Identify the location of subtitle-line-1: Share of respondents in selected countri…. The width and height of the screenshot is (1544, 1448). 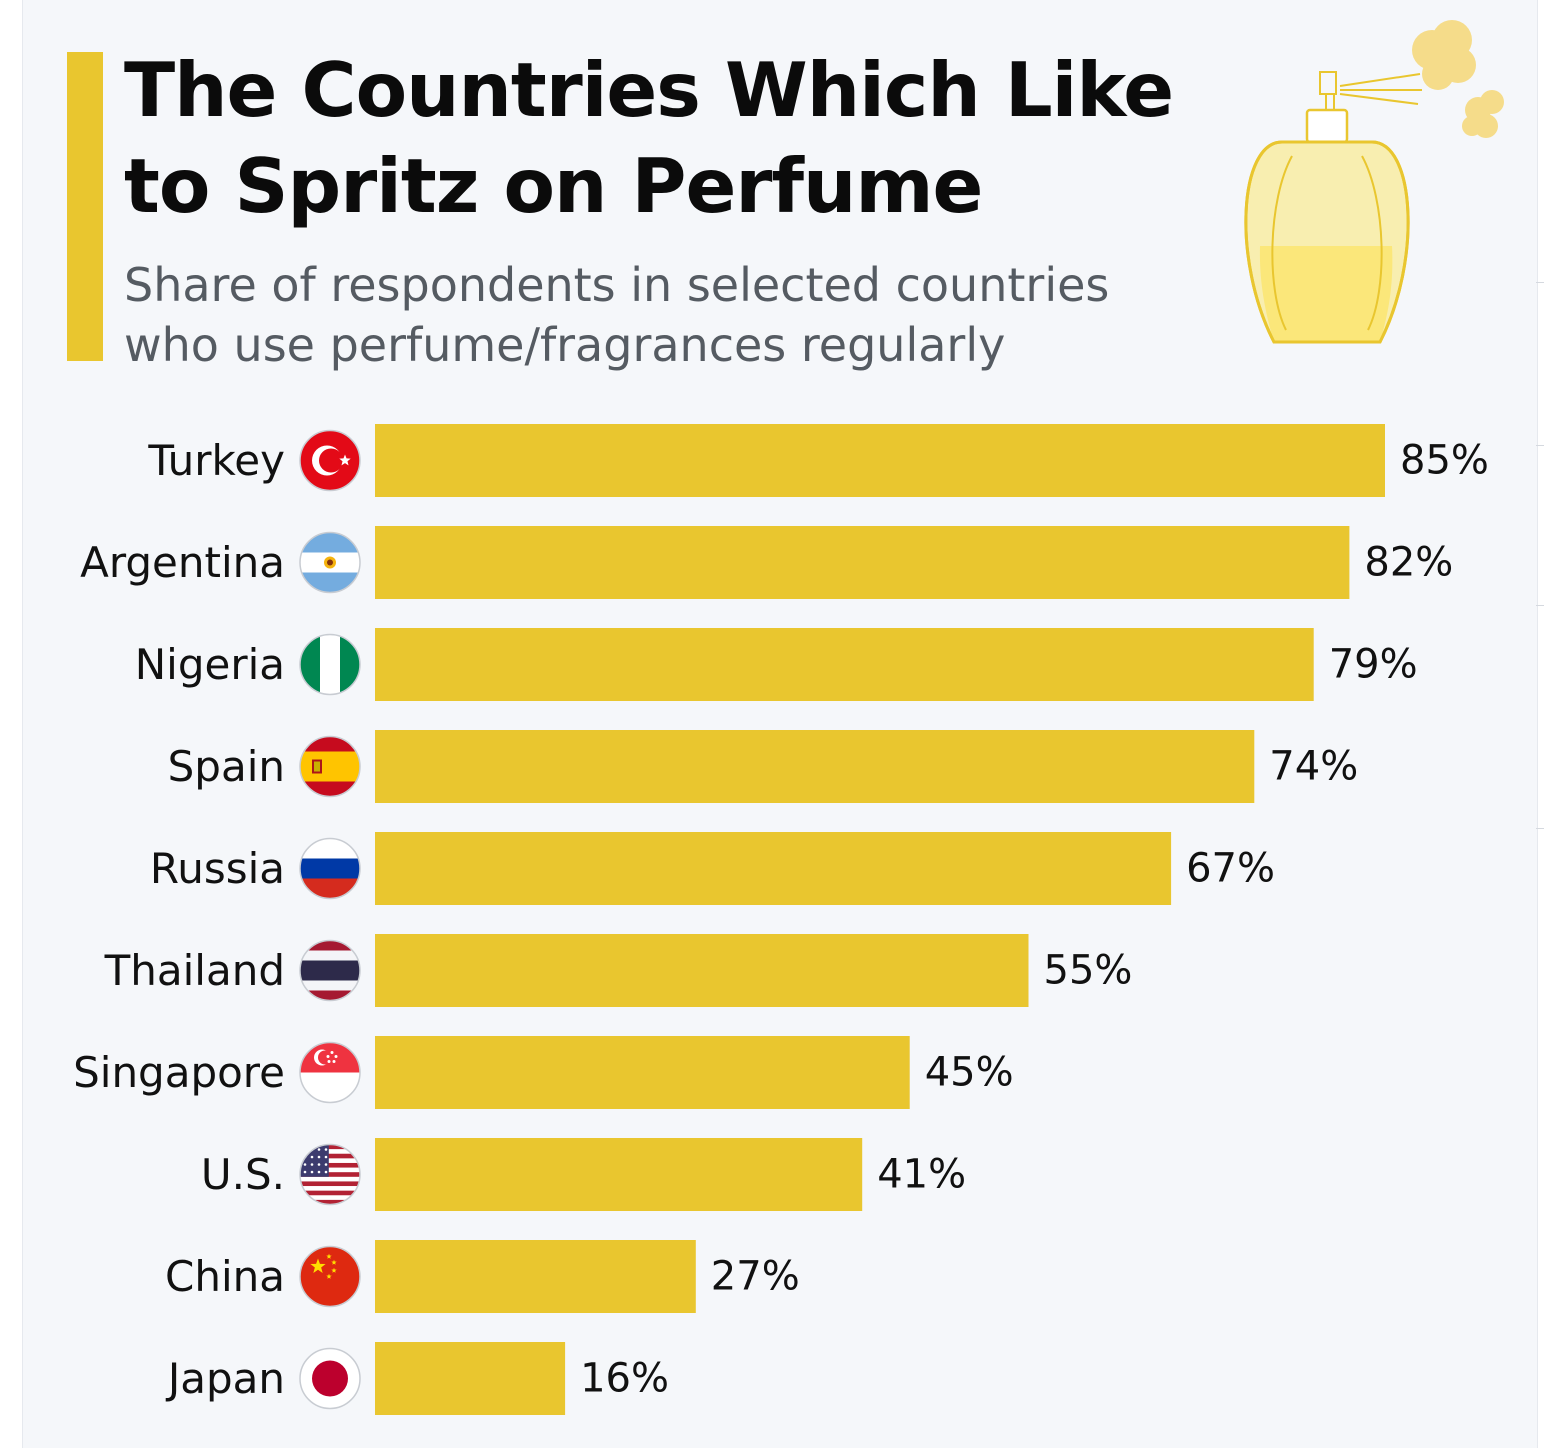
(617, 285).